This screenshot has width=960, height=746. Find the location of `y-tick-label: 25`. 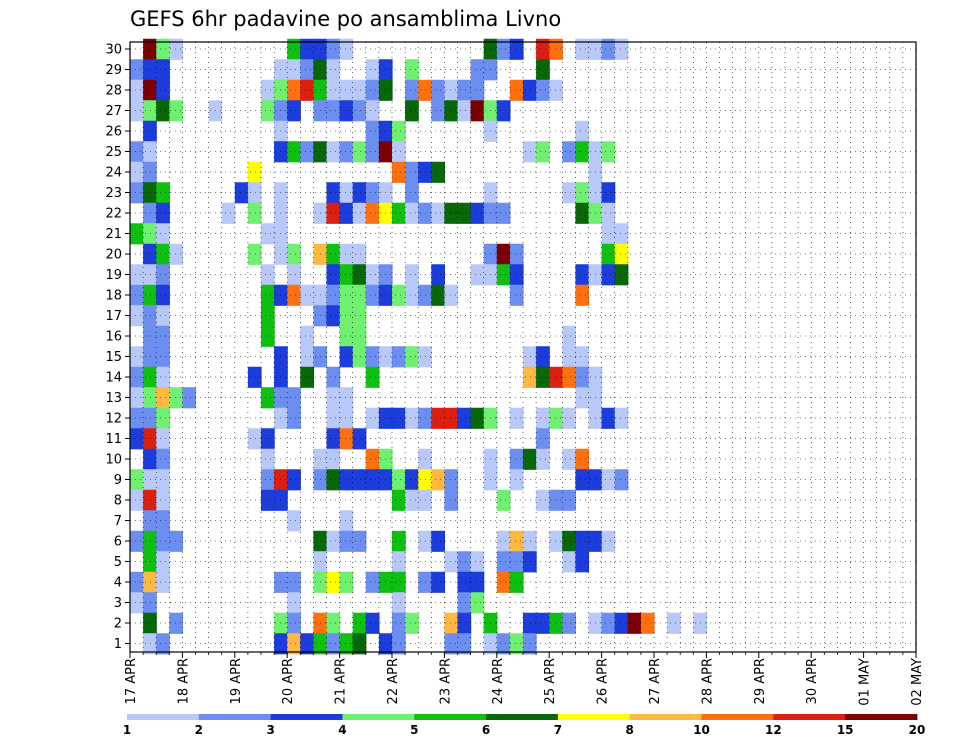

y-tick-label: 25 is located at coordinates (113, 152).